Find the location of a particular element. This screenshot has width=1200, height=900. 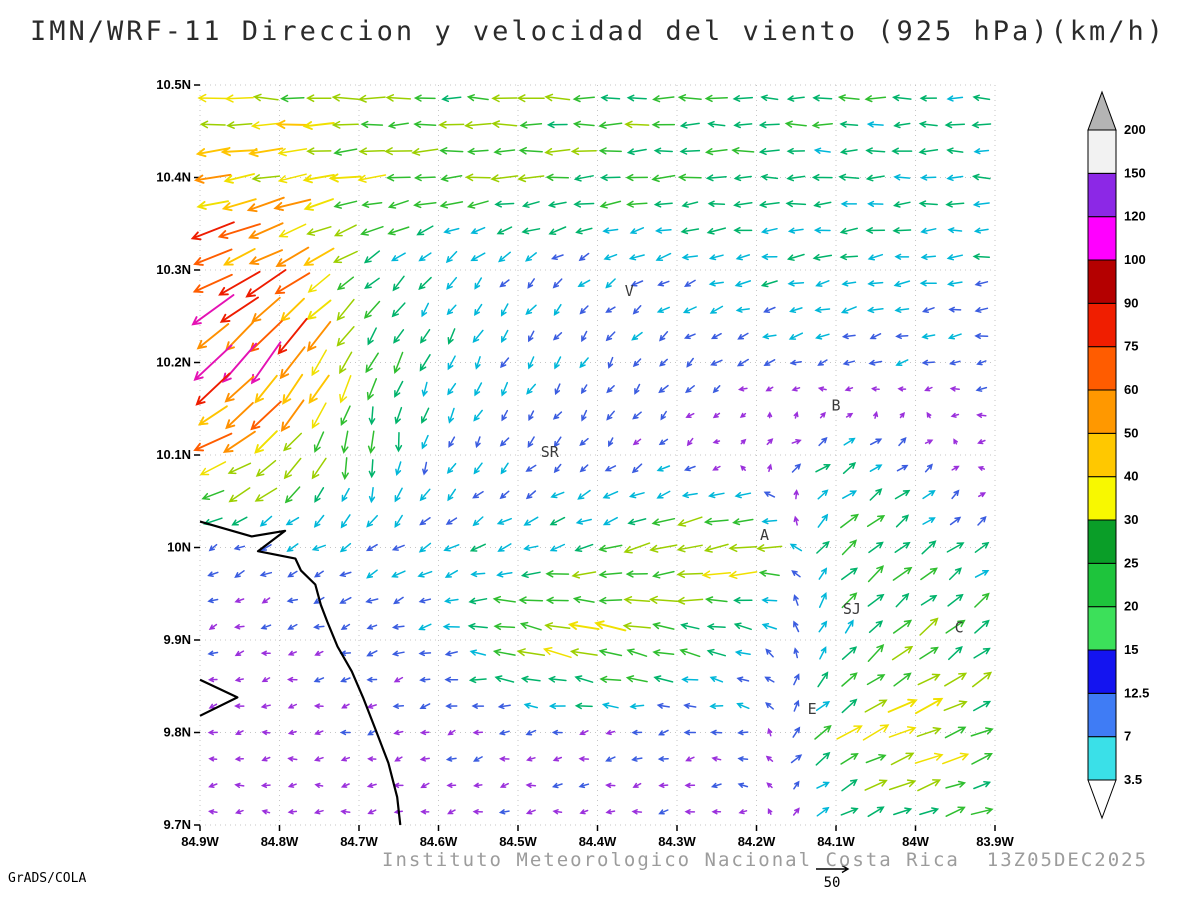

y-tick-label: 10.1N is located at coordinates (173, 454).